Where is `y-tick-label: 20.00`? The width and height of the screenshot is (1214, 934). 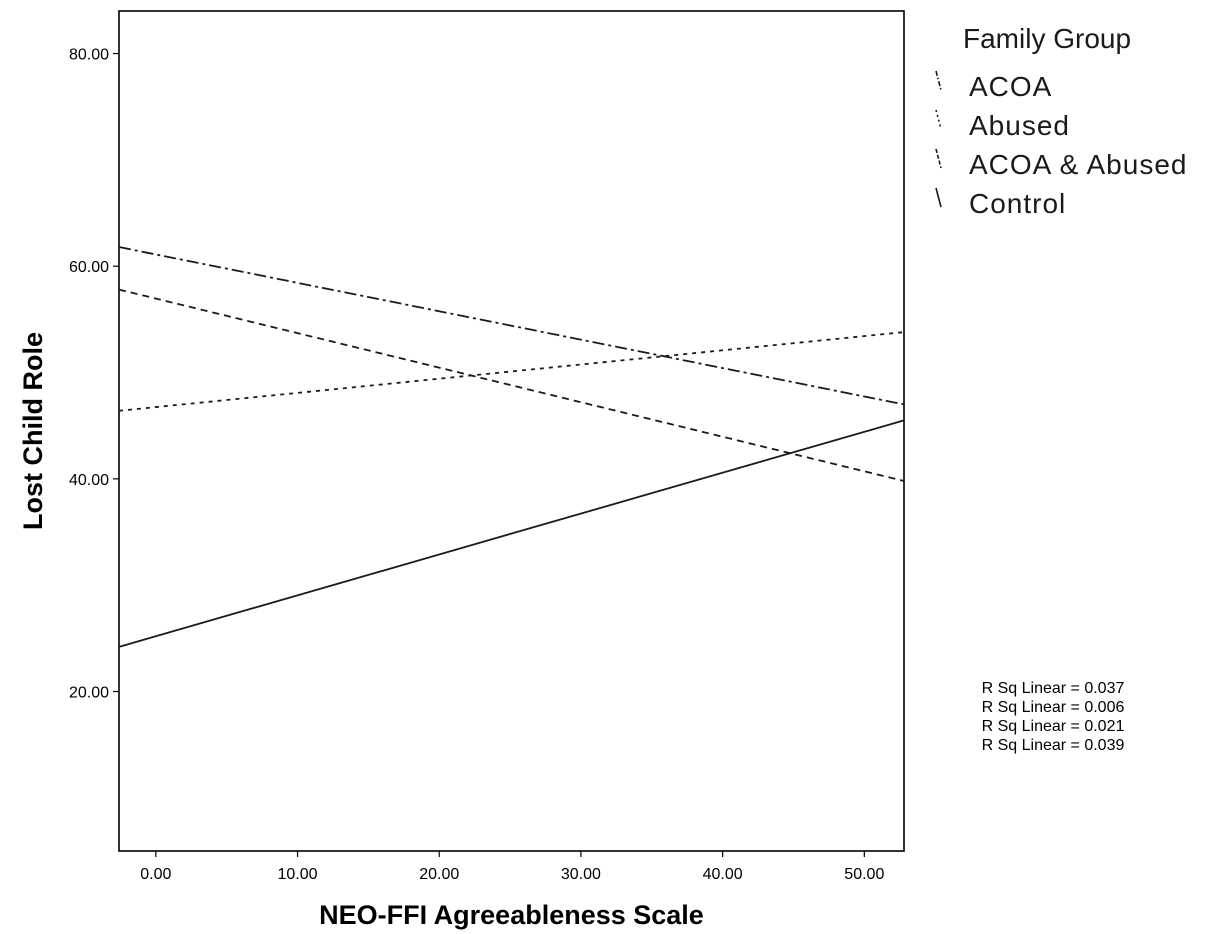
y-tick-label: 20.00 is located at coordinates (89, 693).